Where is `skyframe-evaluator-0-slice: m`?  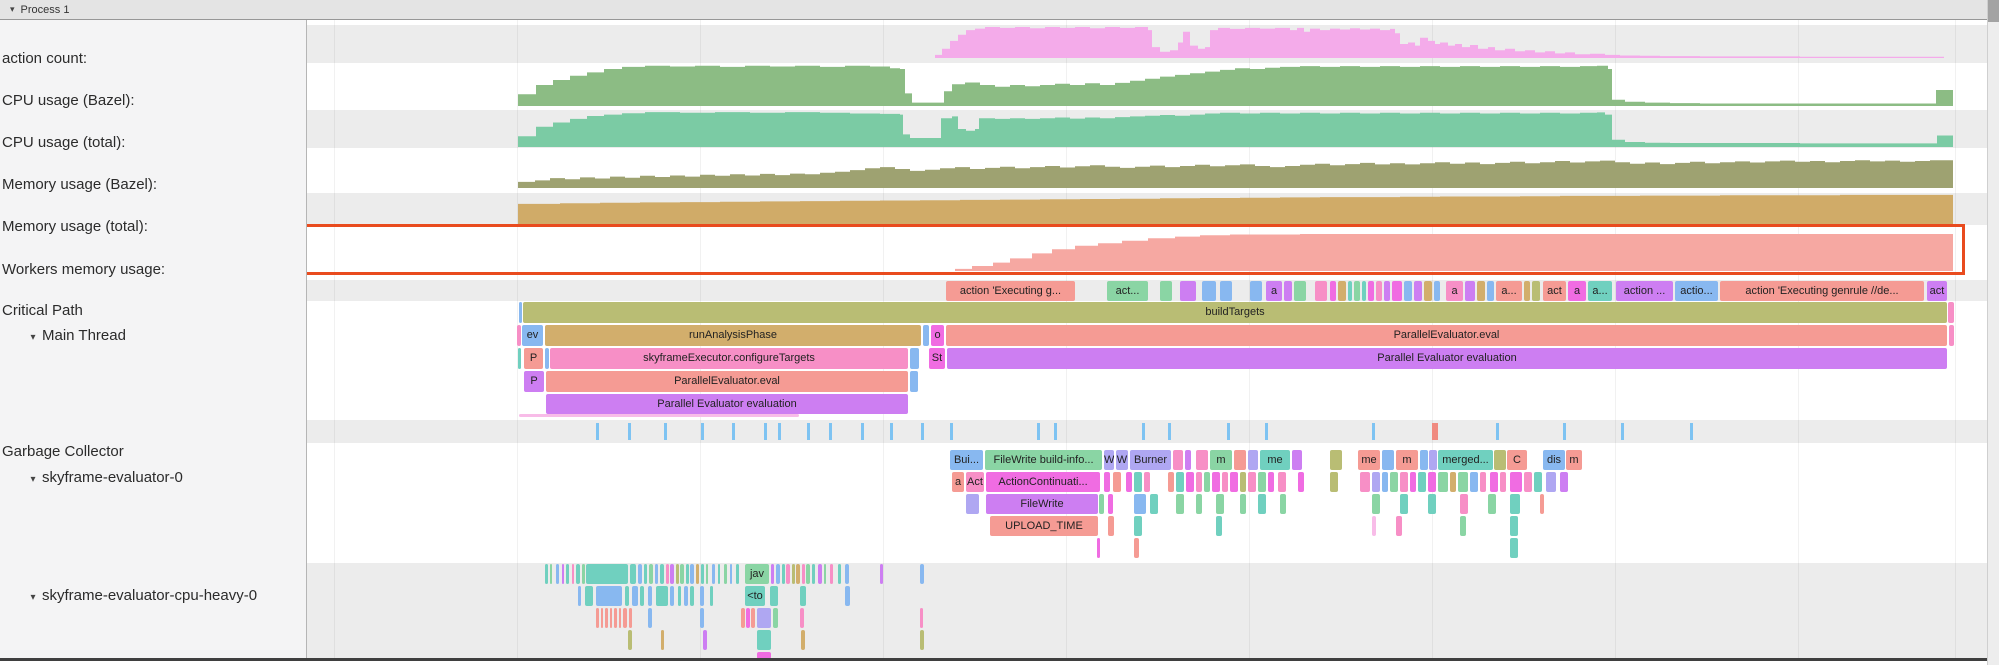
skyframe-evaluator-0-slice: m is located at coordinates (1574, 460).